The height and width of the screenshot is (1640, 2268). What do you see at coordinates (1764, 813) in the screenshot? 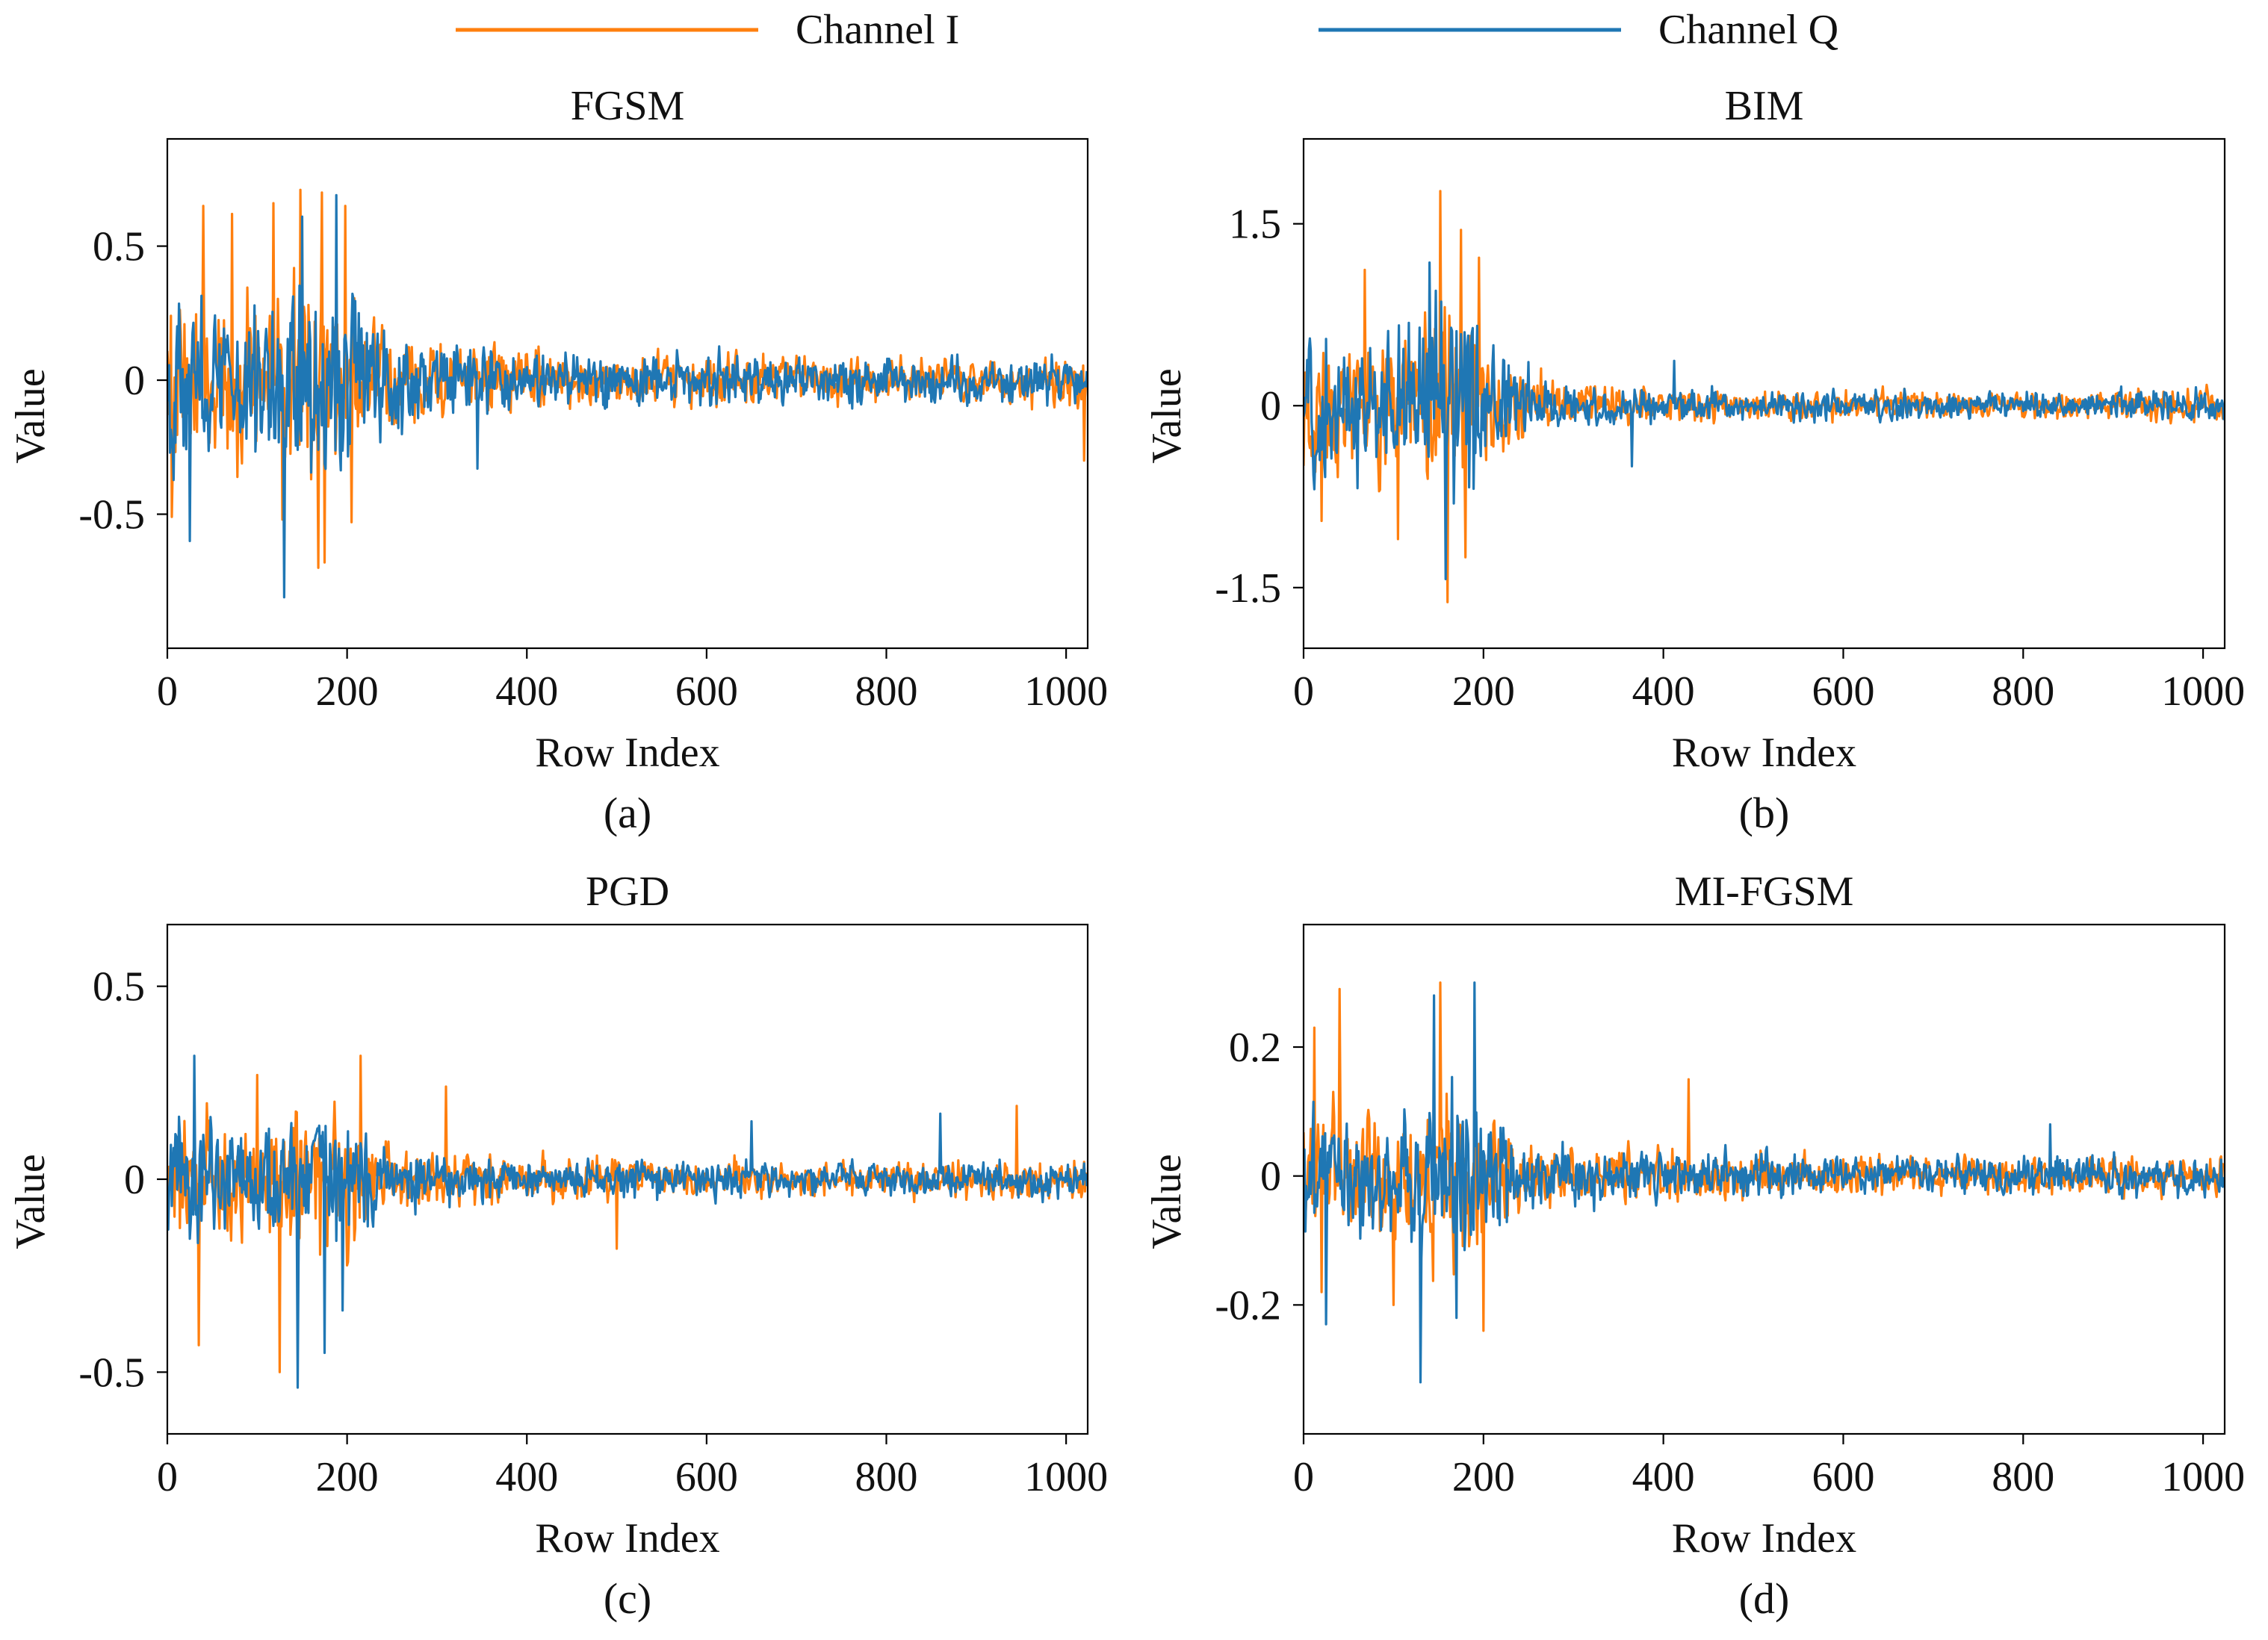
I see `subplot-caption: (b)` at bounding box center [1764, 813].